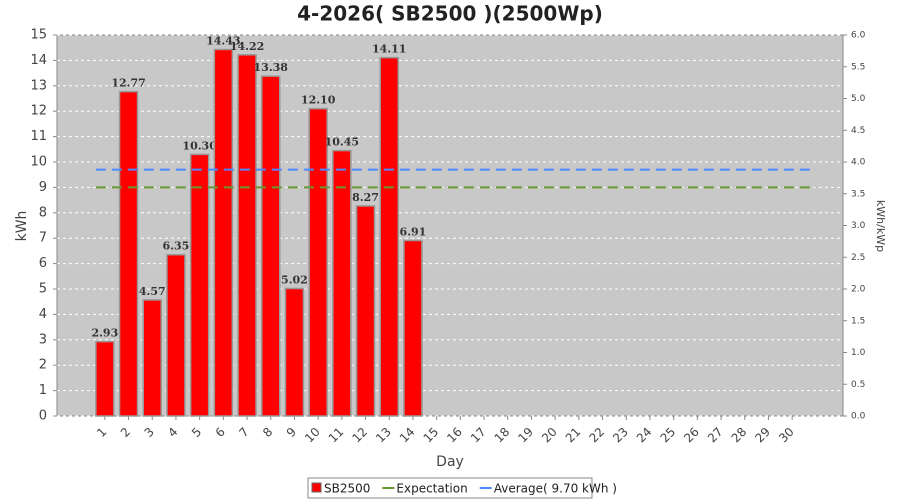 Image resolution: width=900 pixels, height=504 pixels. I want to click on value-label: 13.38, so click(271, 67).